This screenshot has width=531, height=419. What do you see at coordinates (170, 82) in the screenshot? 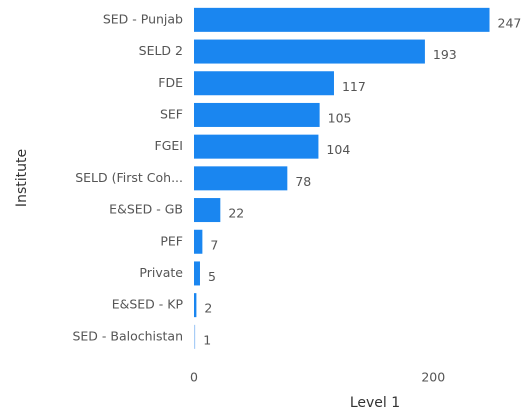
I see `y-tick-label: FDE` at bounding box center [170, 82].